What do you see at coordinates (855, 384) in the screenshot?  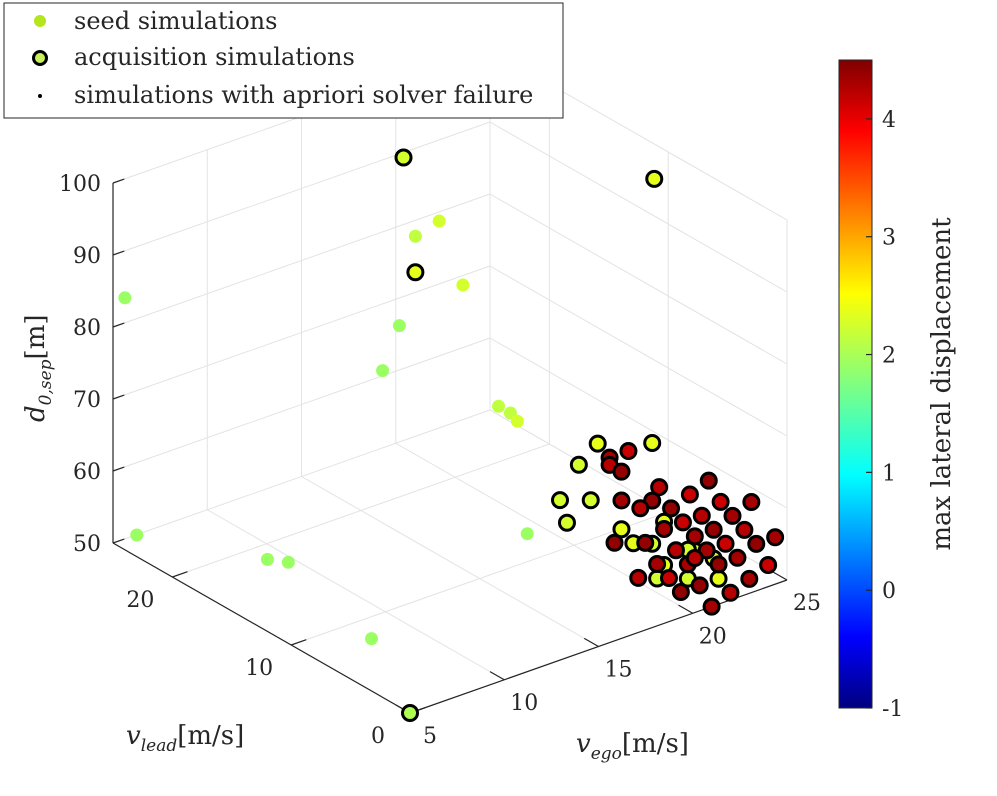 I see `colorbar-gradient` at bounding box center [855, 384].